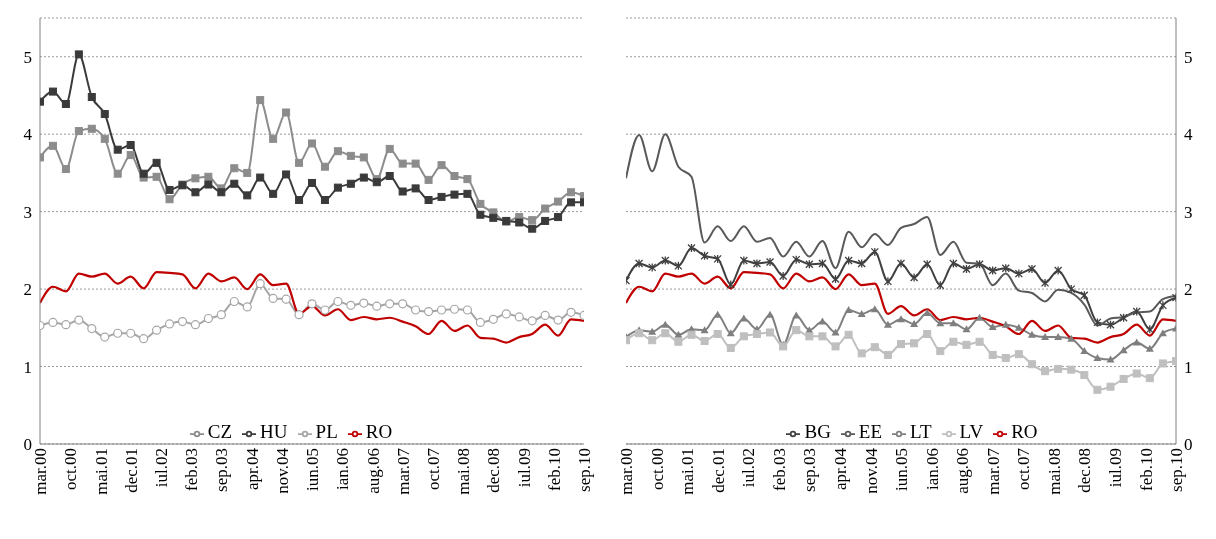 This screenshot has height=539, width=1216. Describe the element at coordinates (274, 431) in the screenshot. I see `legend-label: HU` at that location.